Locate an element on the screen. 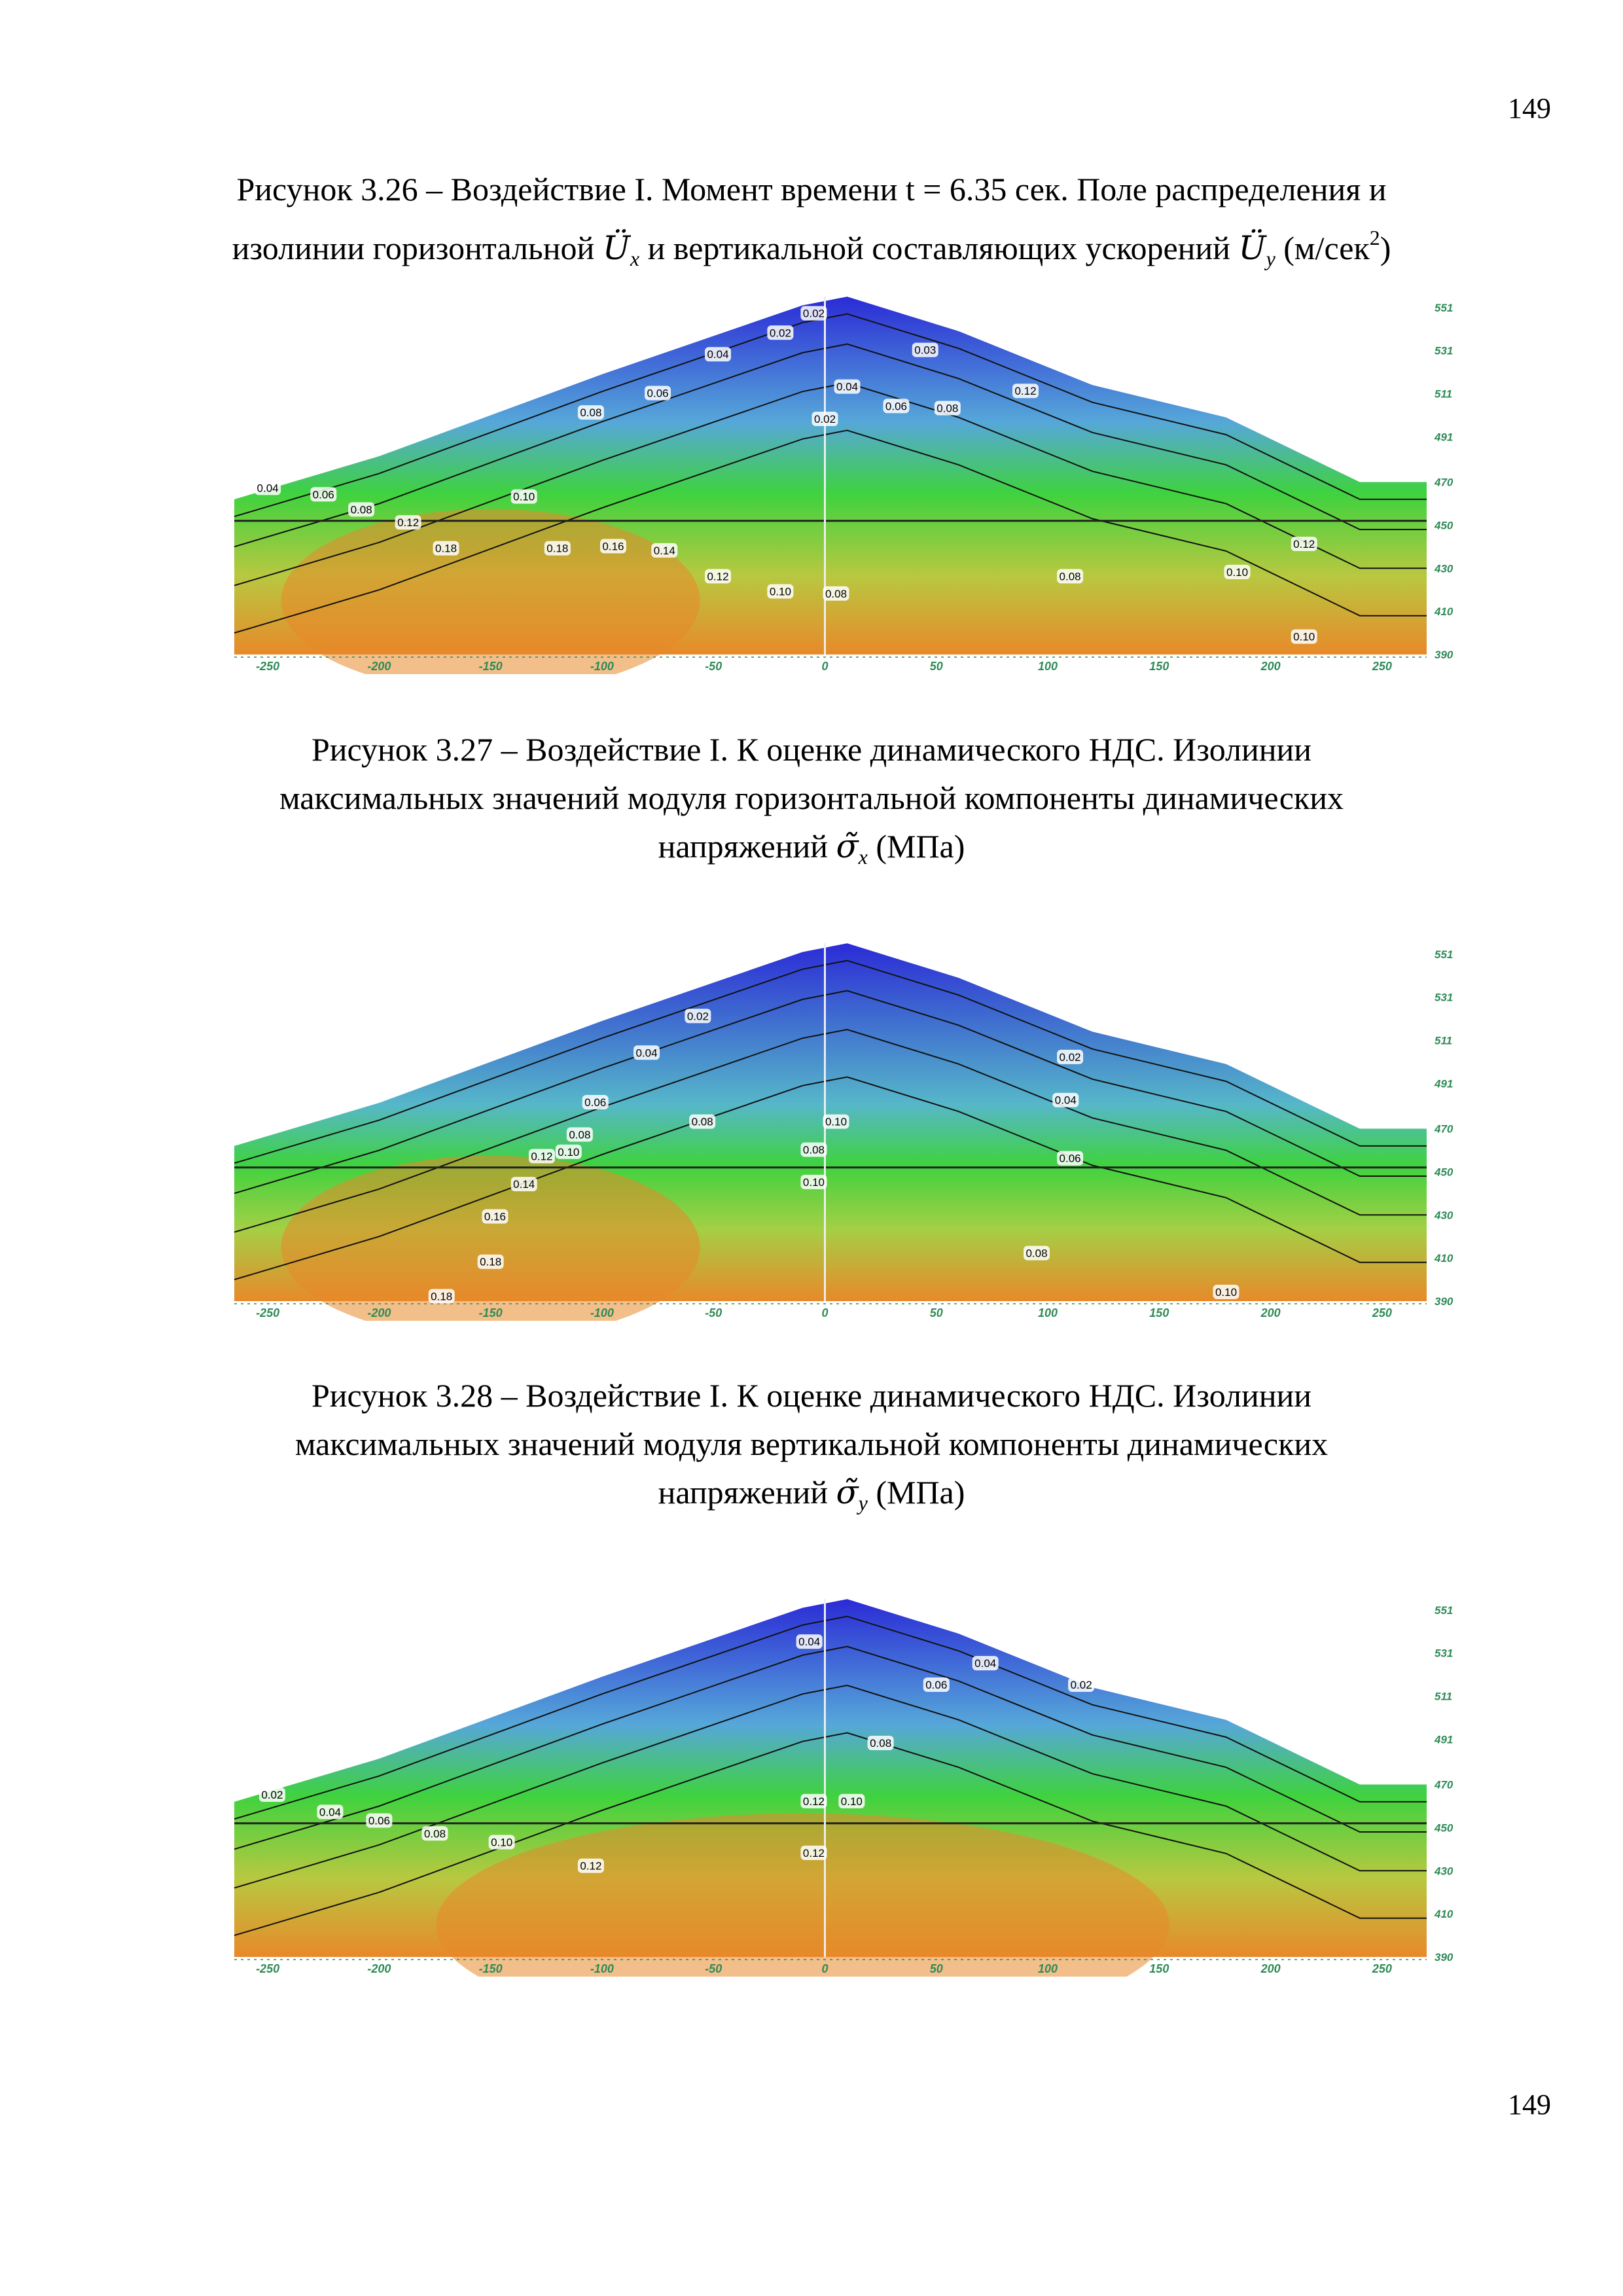 The width and height of the screenshot is (1623, 2296). x-tick-label: 0 is located at coordinates (825, 666).